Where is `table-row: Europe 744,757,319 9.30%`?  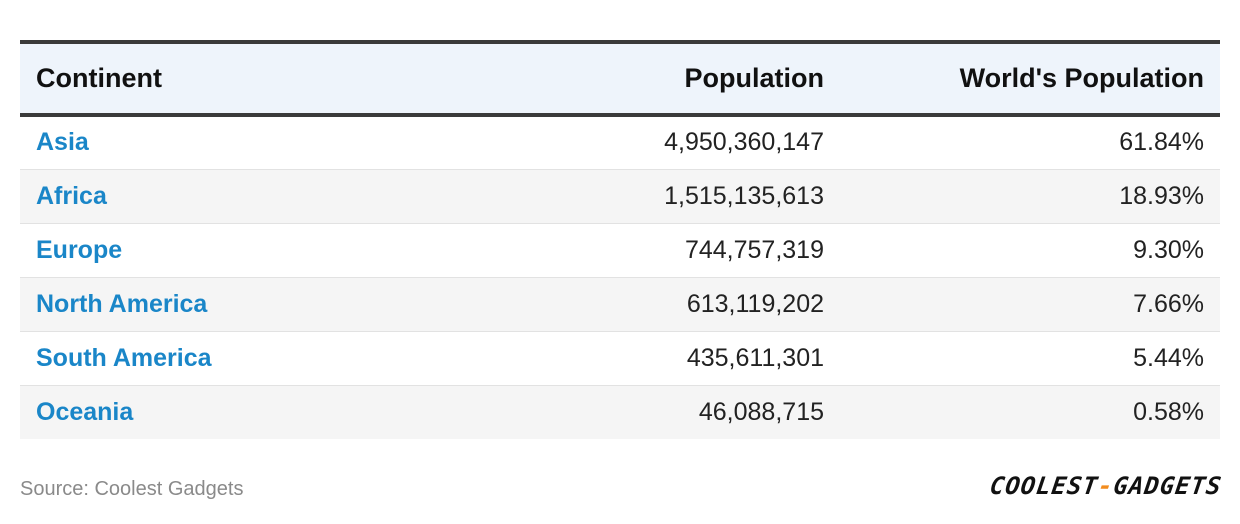
table-row: Europe 744,757,319 9.30% is located at coordinates (620, 250).